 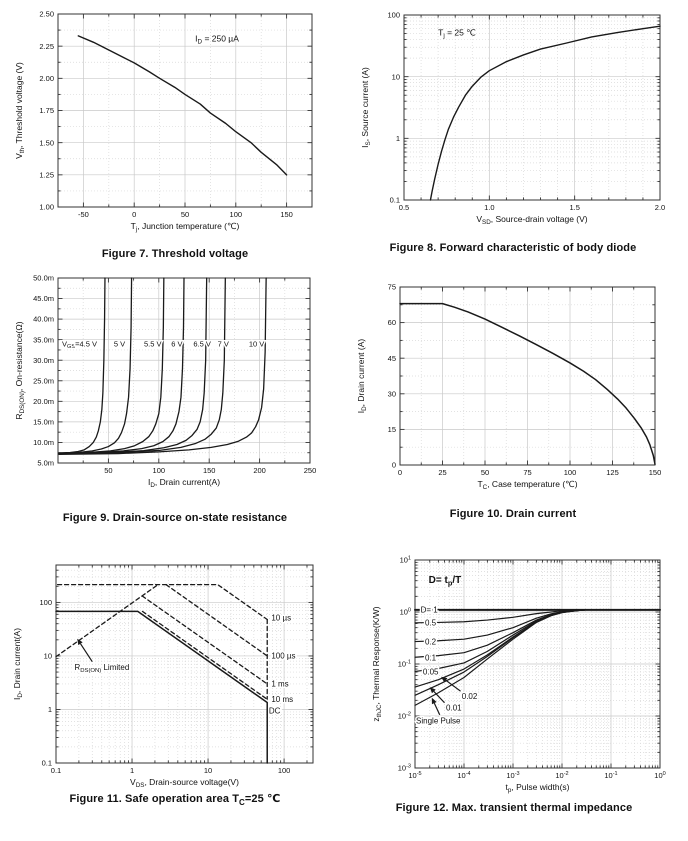 I want to click on y-axis-label: IS, Source current (A), so click(x=366, y=107).